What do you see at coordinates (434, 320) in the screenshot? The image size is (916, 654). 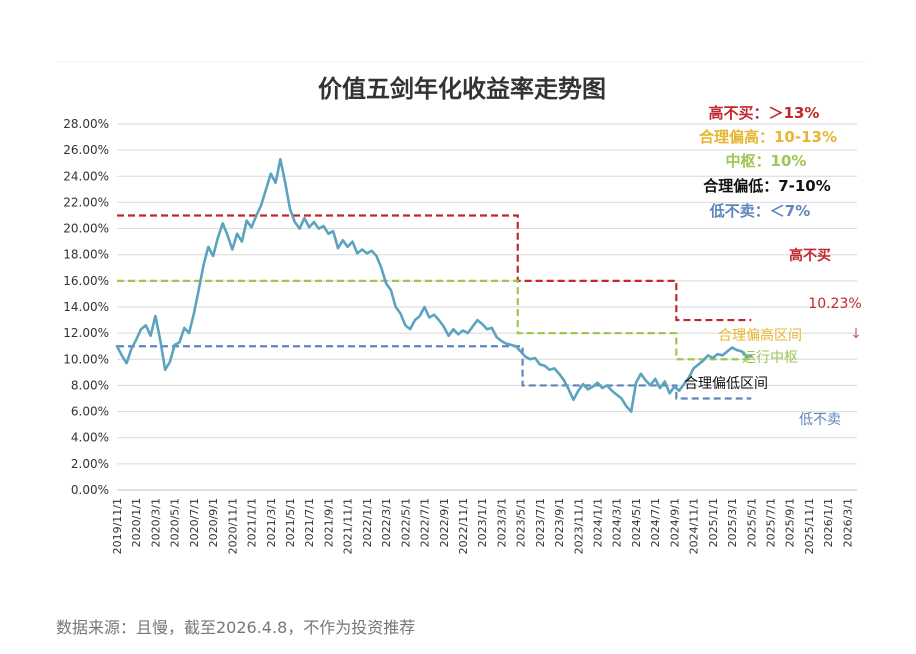 I see `threshold-line-合理偏高区间` at bounding box center [434, 320].